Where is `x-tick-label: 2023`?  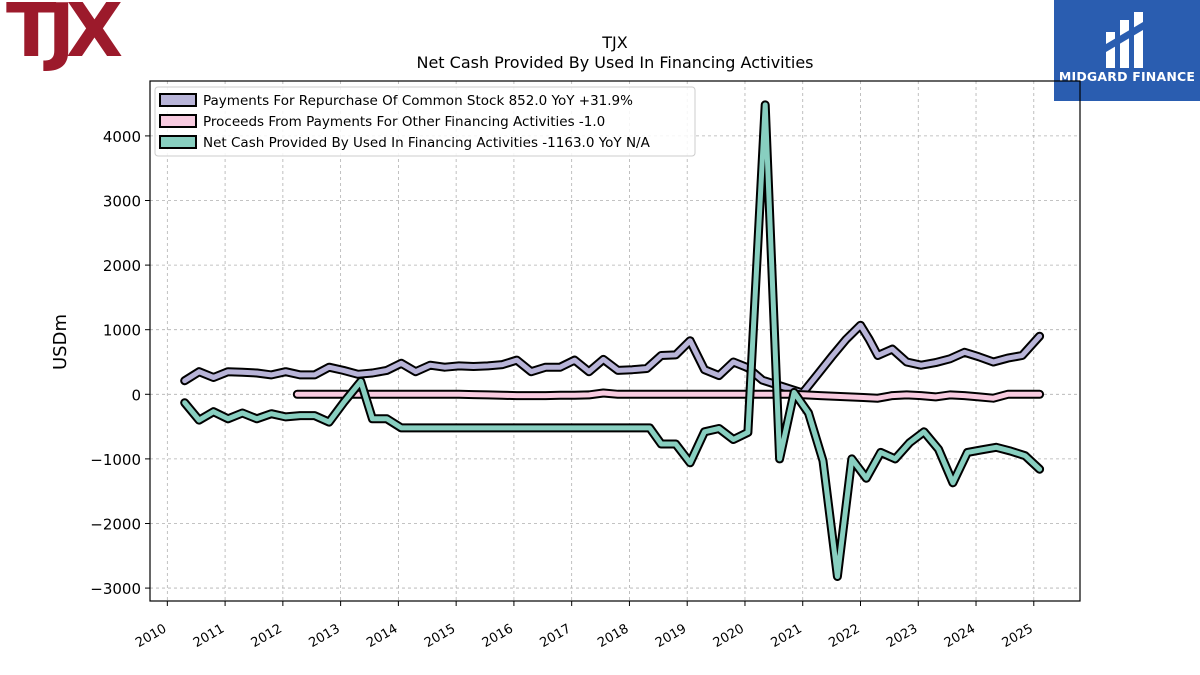 x-tick-label: 2023 is located at coordinates (902, 636).